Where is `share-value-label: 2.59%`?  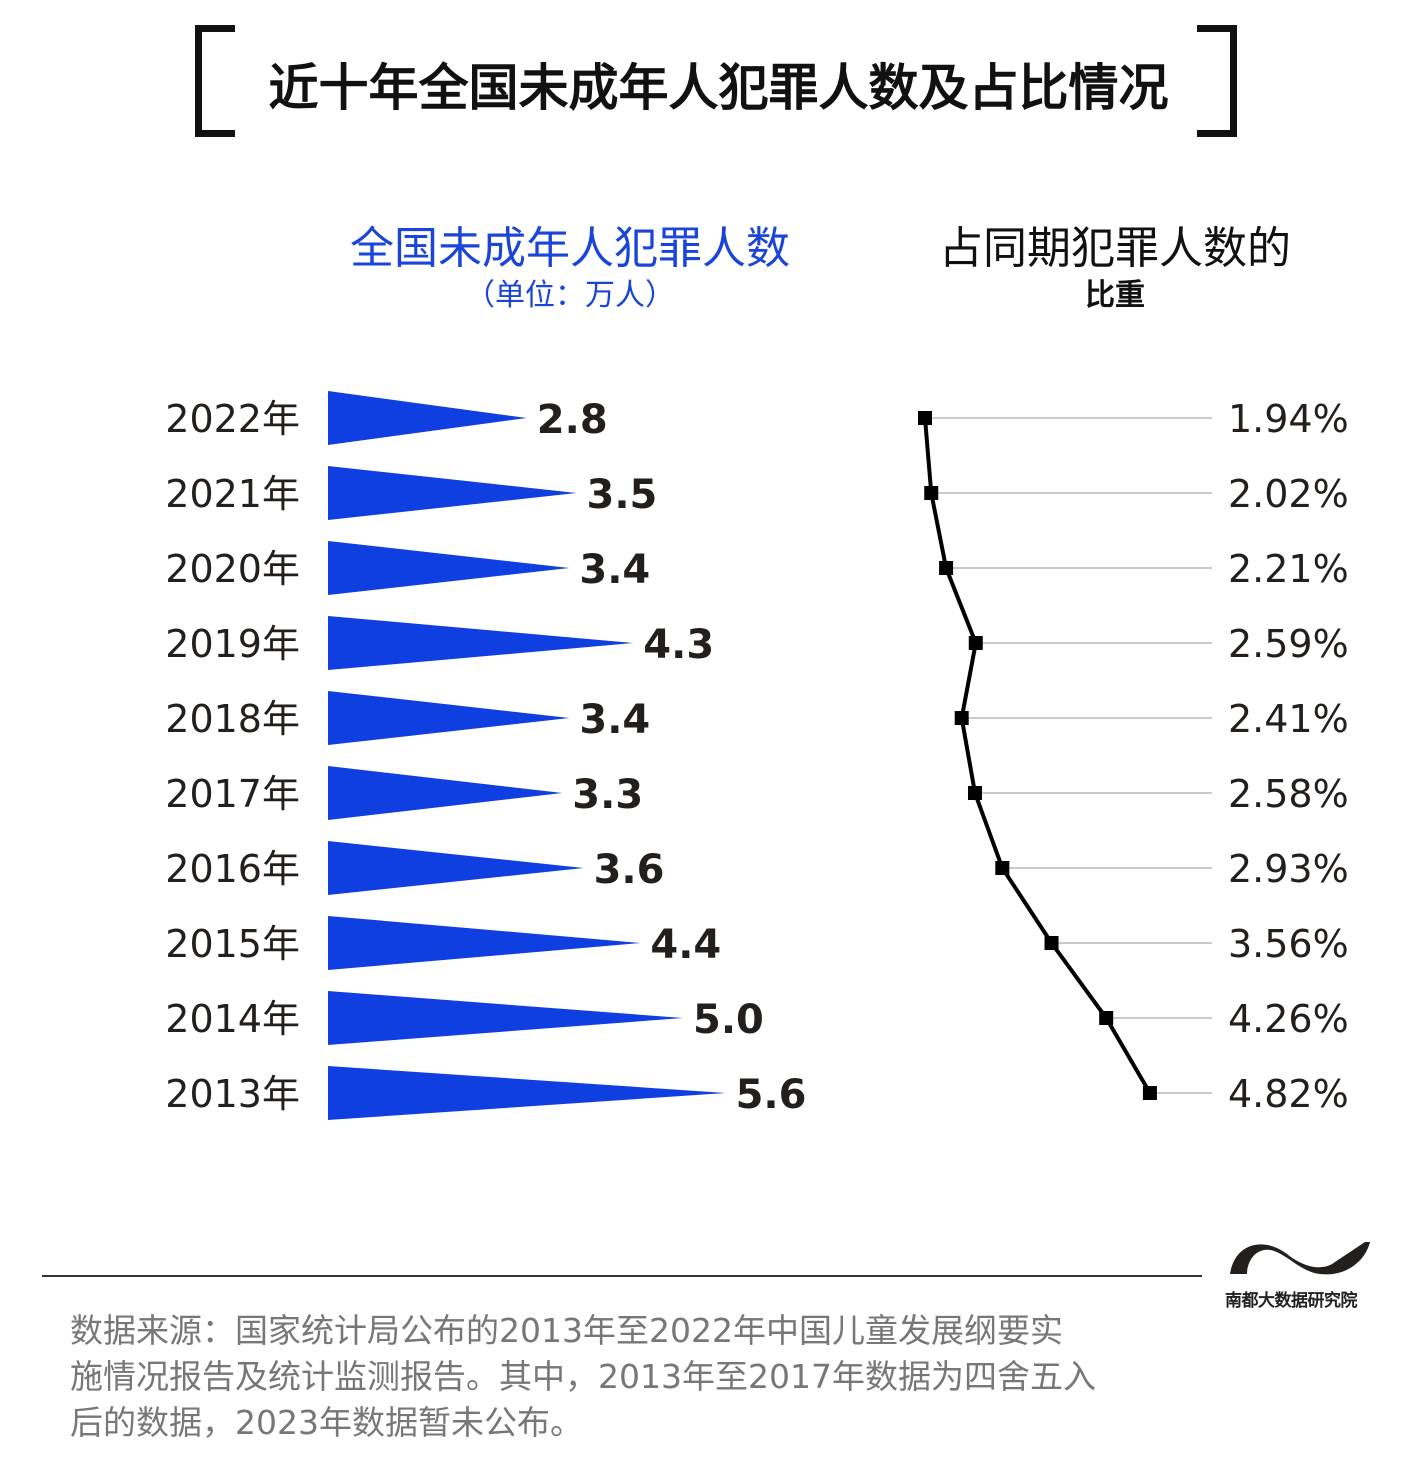
share-value-label: 2.59% is located at coordinates (1288, 644).